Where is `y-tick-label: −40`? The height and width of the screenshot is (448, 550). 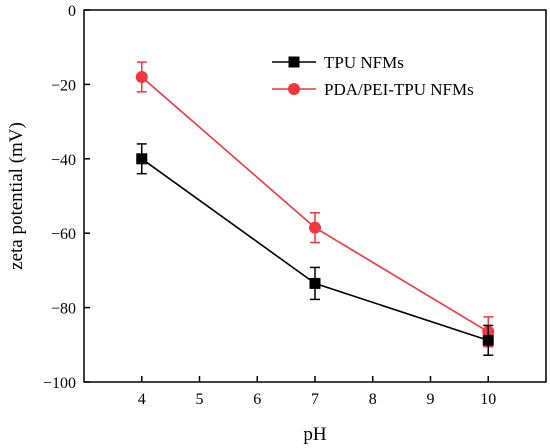 y-tick-label: −40 is located at coordinates (63, 160).